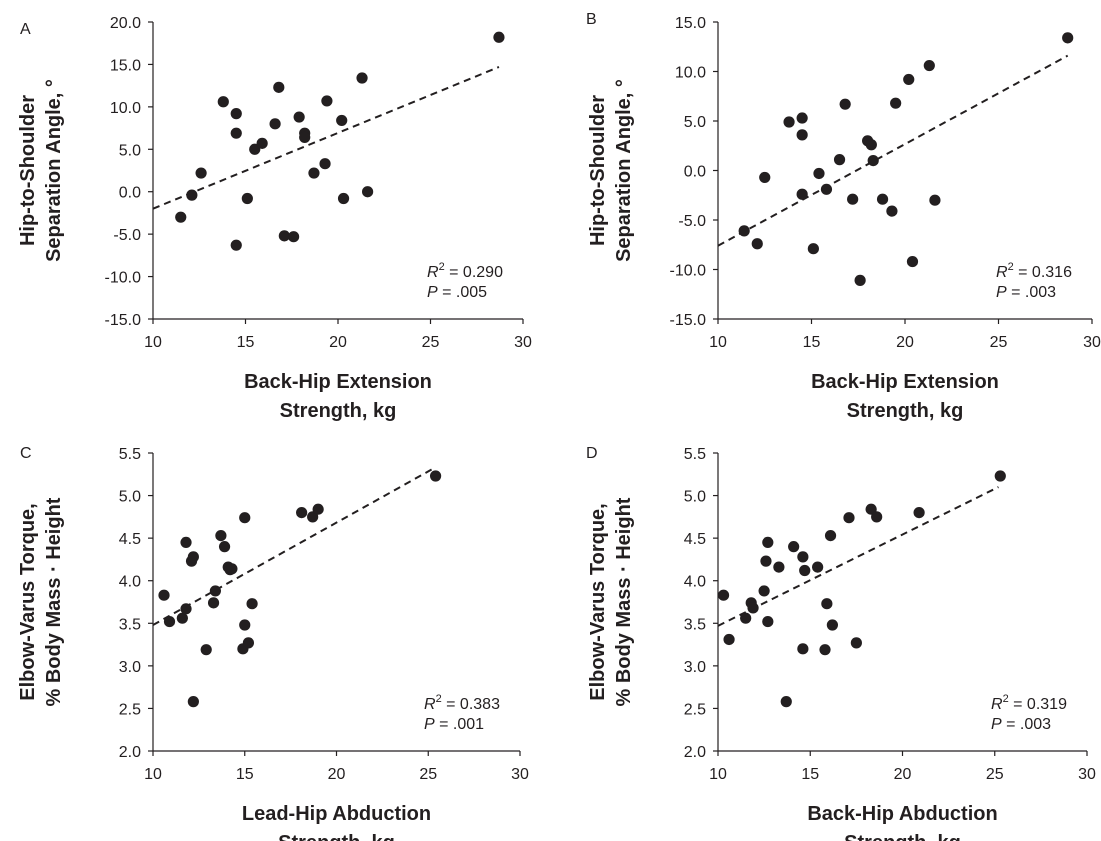 The image size is (1101, 841). I want to click on y-tick-label: -10.0, so click(123, 278).